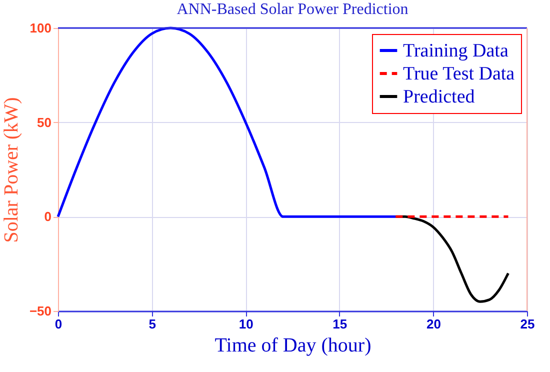 Image resolution: width=550 pixels, height=372 pixels. I want to click on y-tick-label: 50, so click(44, 122).